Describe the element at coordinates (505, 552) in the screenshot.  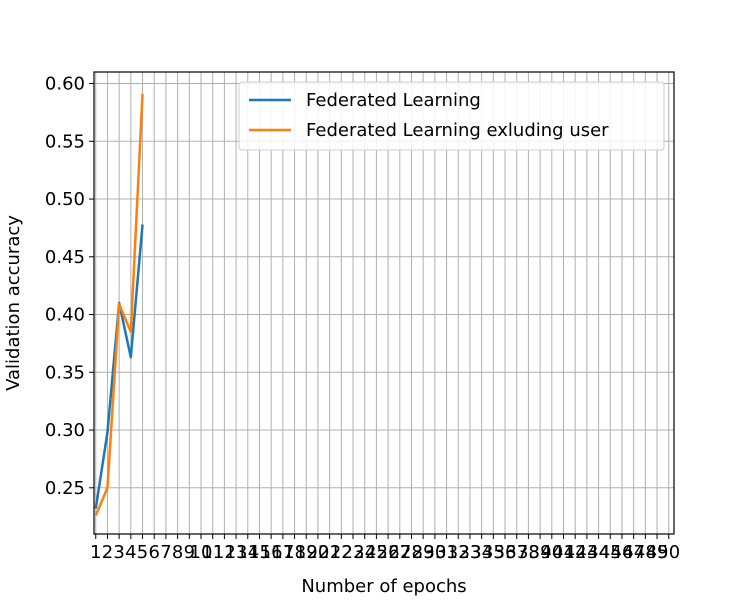
I see `x-tick-label: 36` at that location.